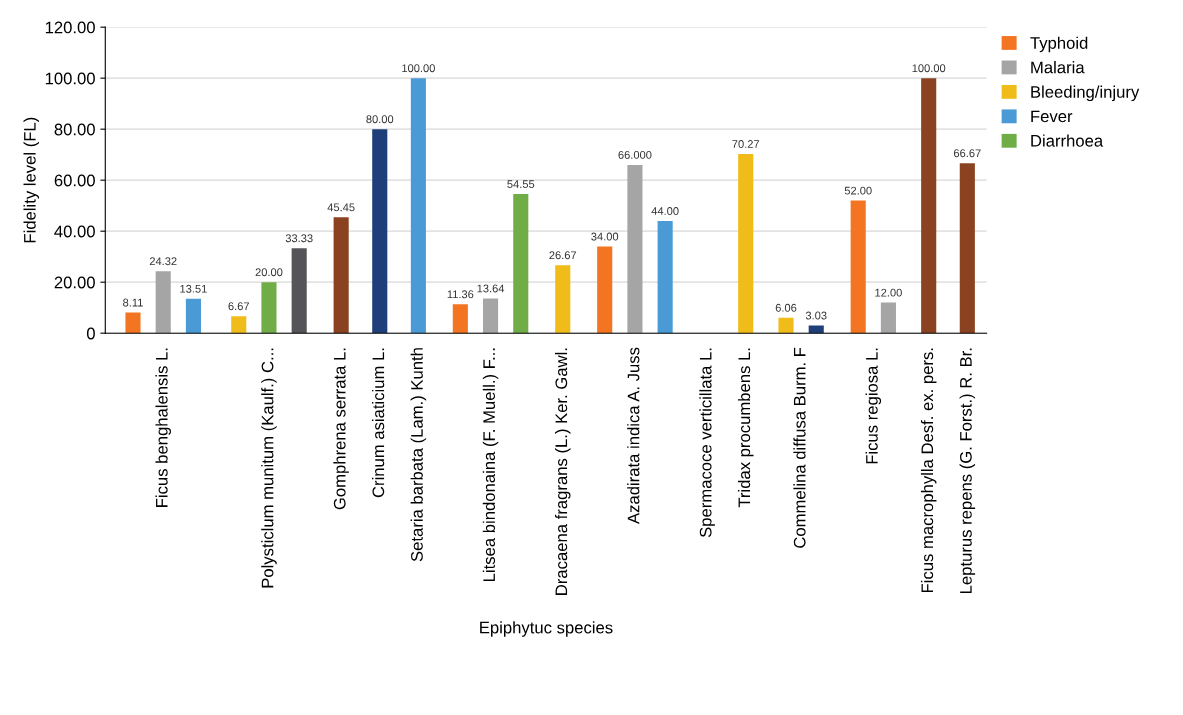 The width and height of the screenshot is (1183, 715). What do you see at coordinates (665, 211) in the screenshot?
I see `data-label: 44.00` at bounding box center [665, 211].